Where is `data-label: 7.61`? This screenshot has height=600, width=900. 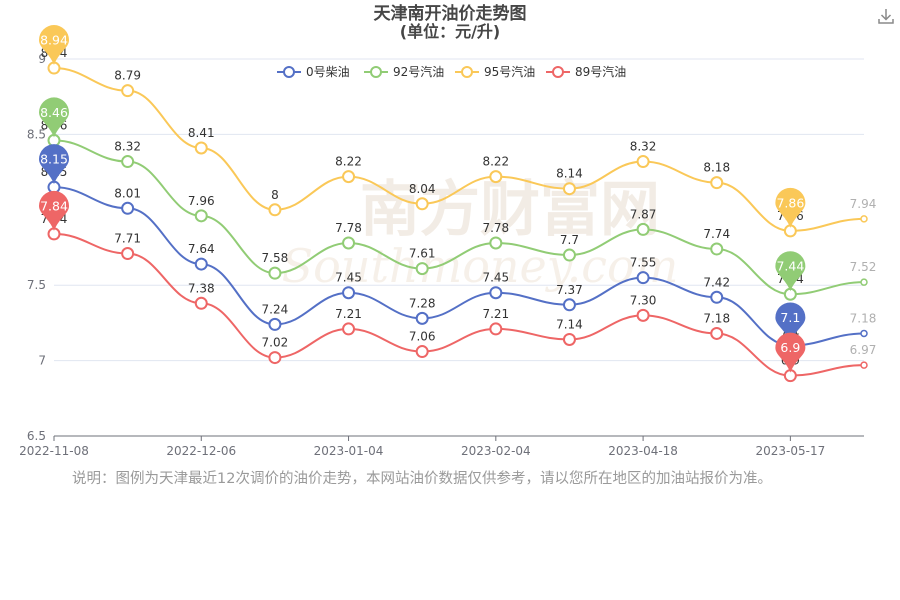
data-label: 7.61 is located at coordinates (422, 254).